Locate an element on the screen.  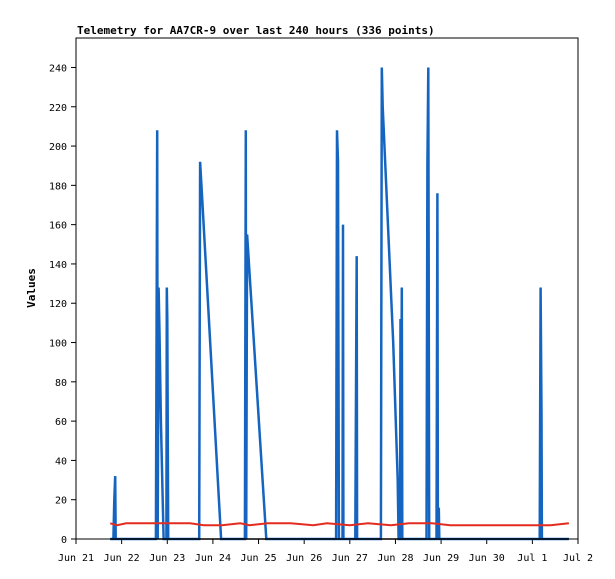
y-tick-label: 0 is located at coordinates (64, 540).